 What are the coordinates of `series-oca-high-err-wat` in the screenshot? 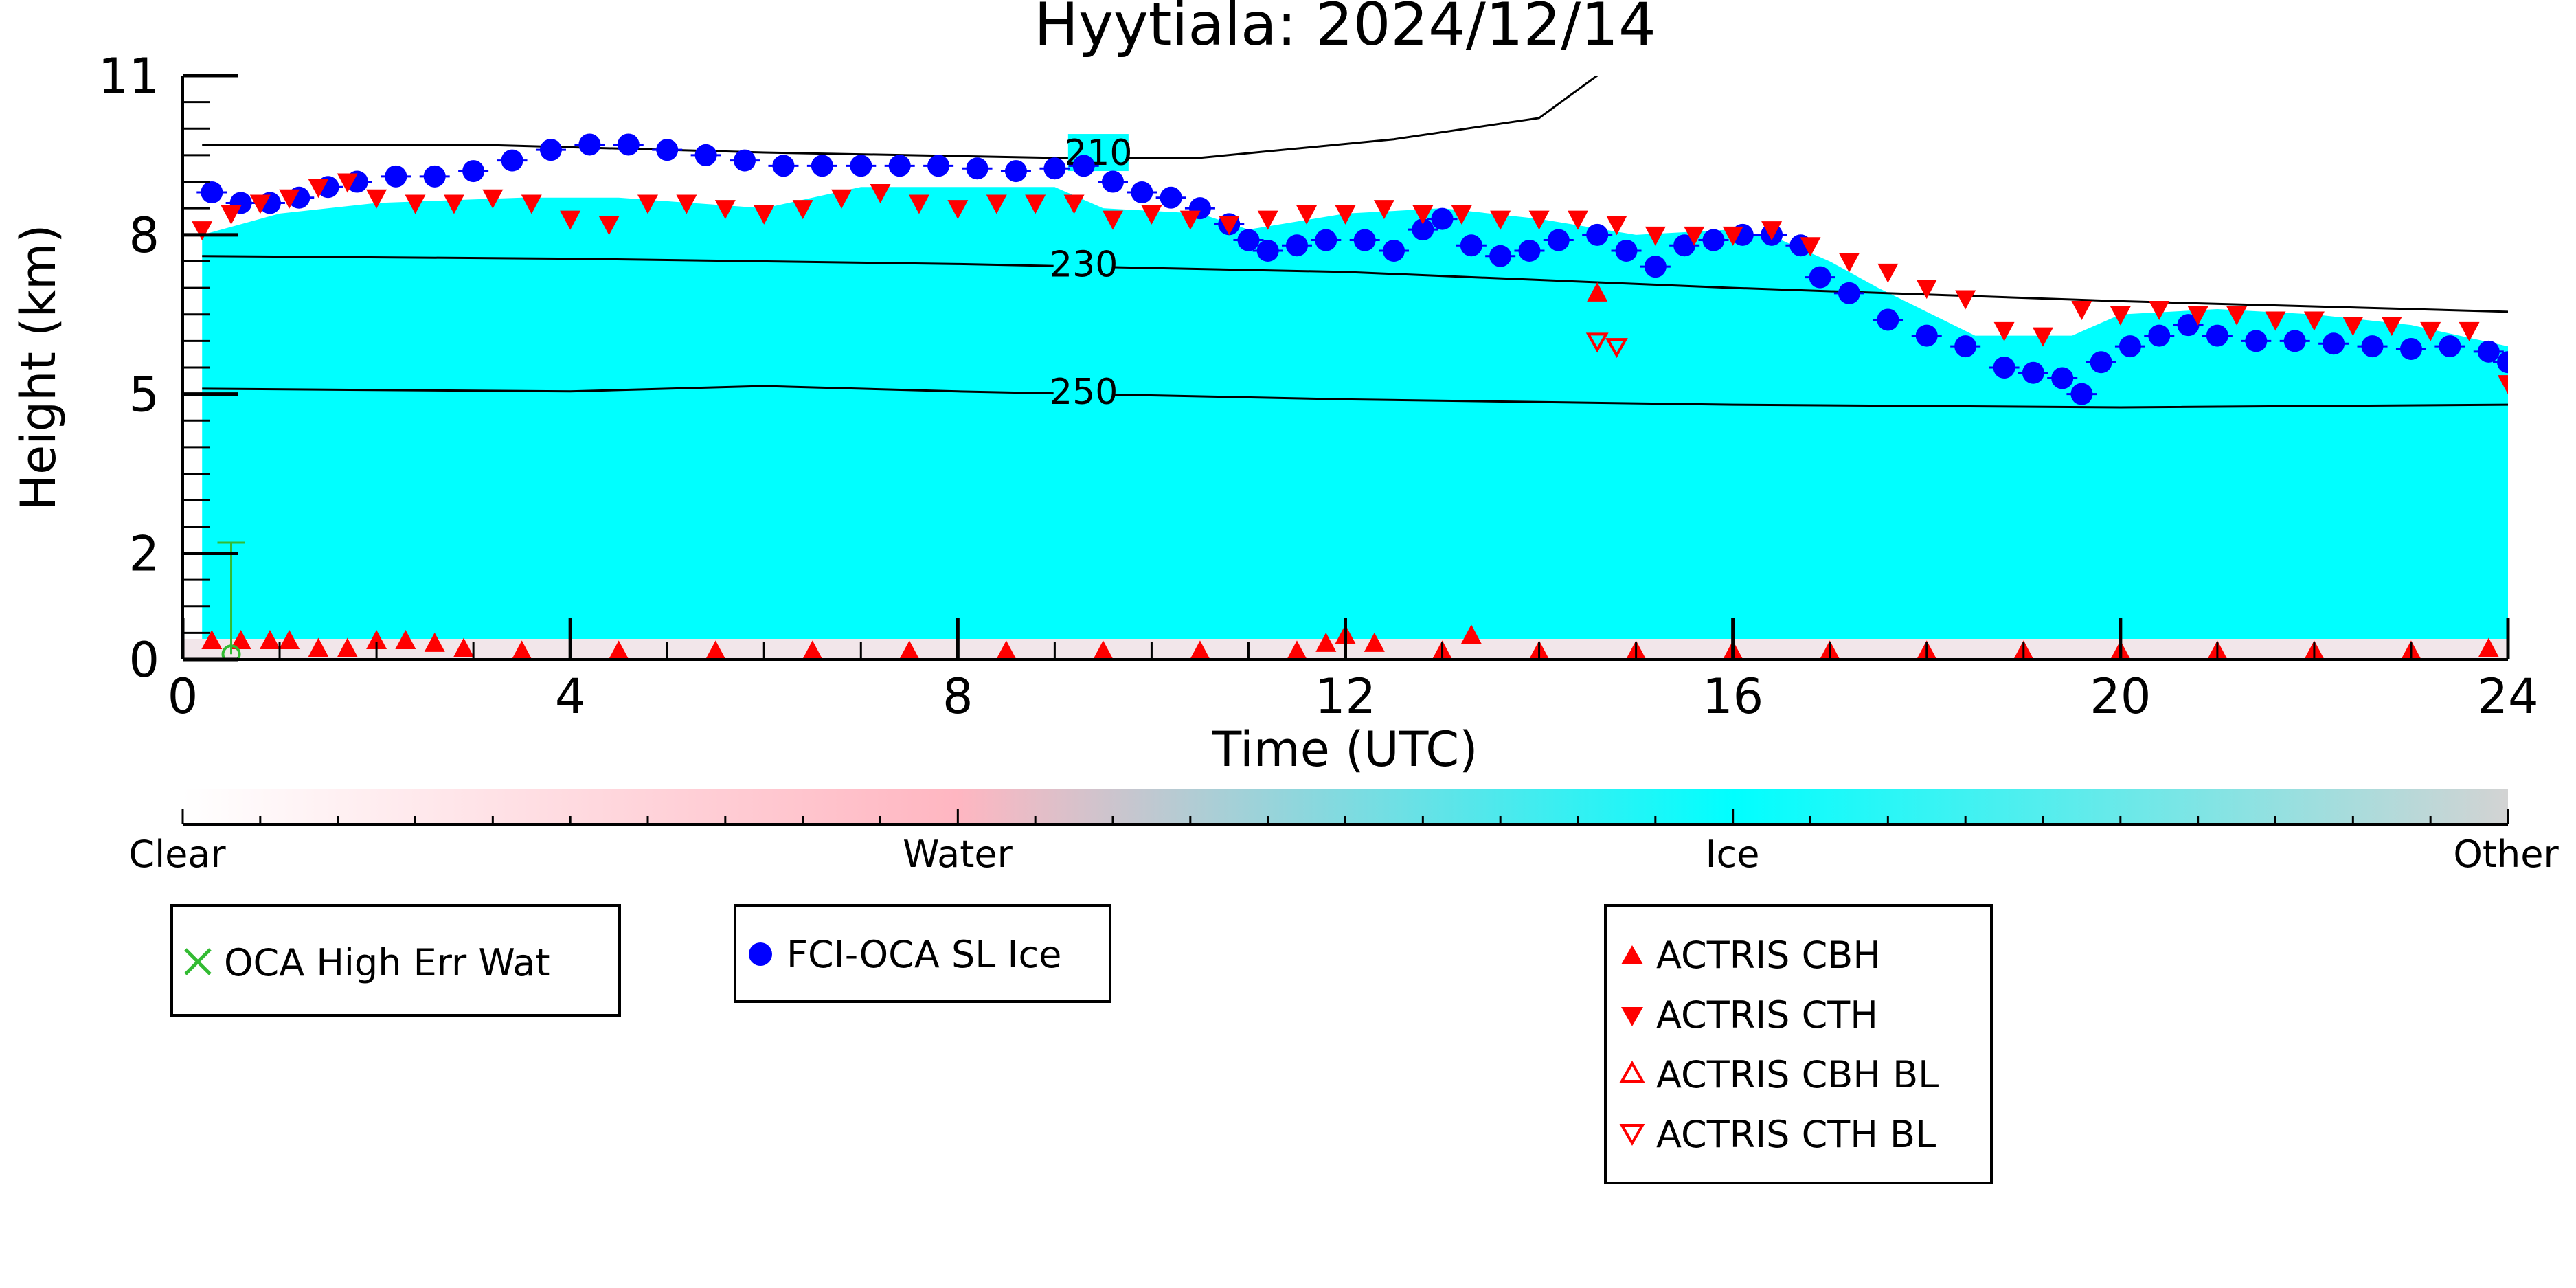 It's located at (231, 600).